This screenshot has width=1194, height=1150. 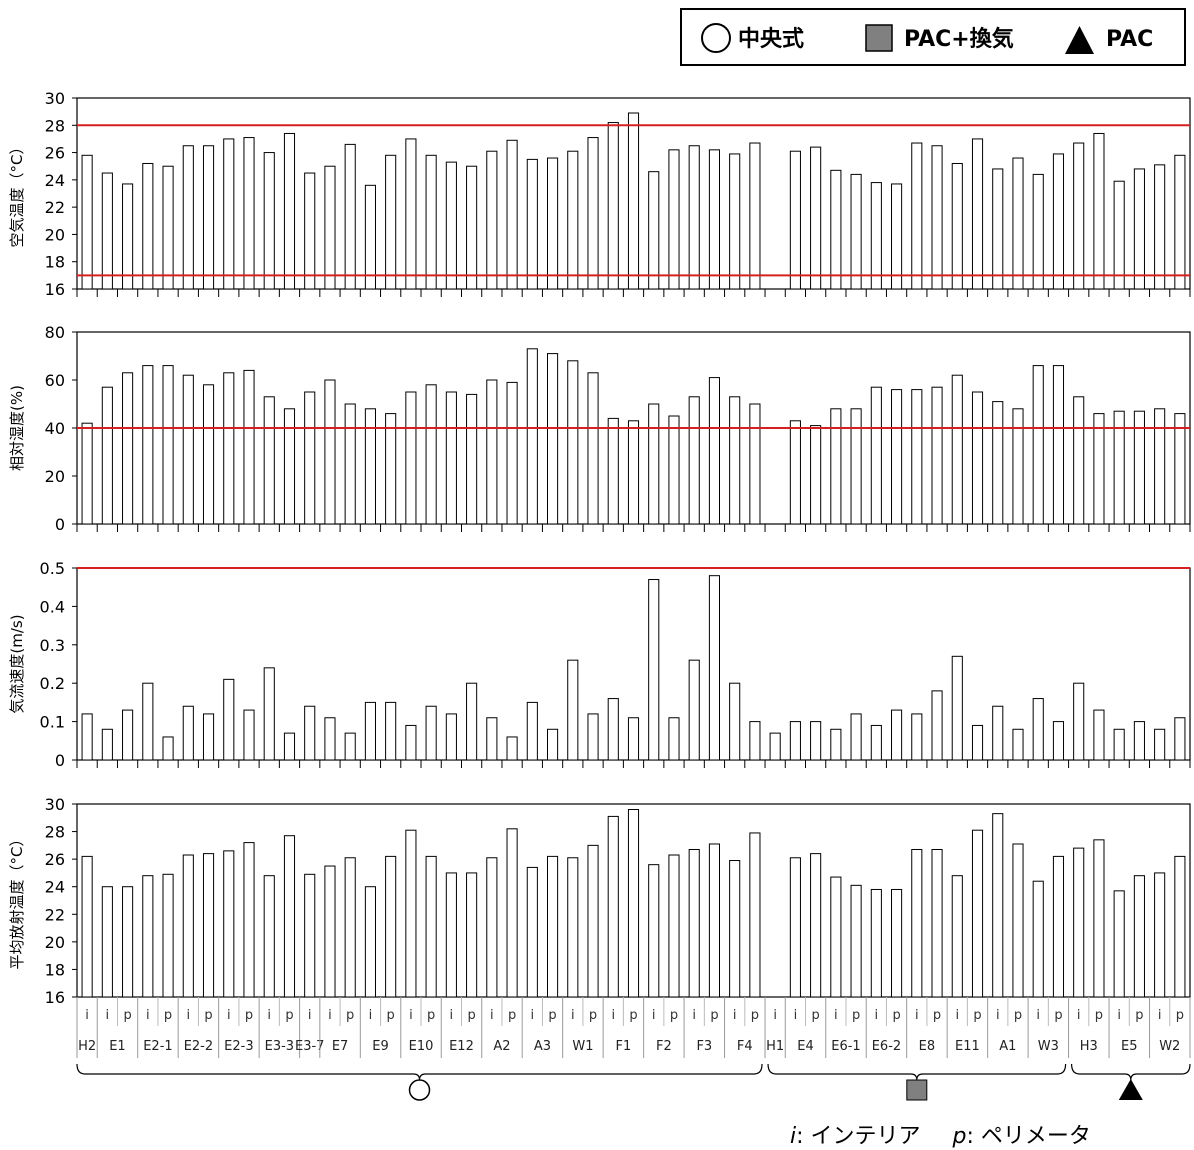 What do you see at coordinates (1130, 1089) in the screenshot?
I see `group-triangle-icon` at bounding box center [1130, 1089].